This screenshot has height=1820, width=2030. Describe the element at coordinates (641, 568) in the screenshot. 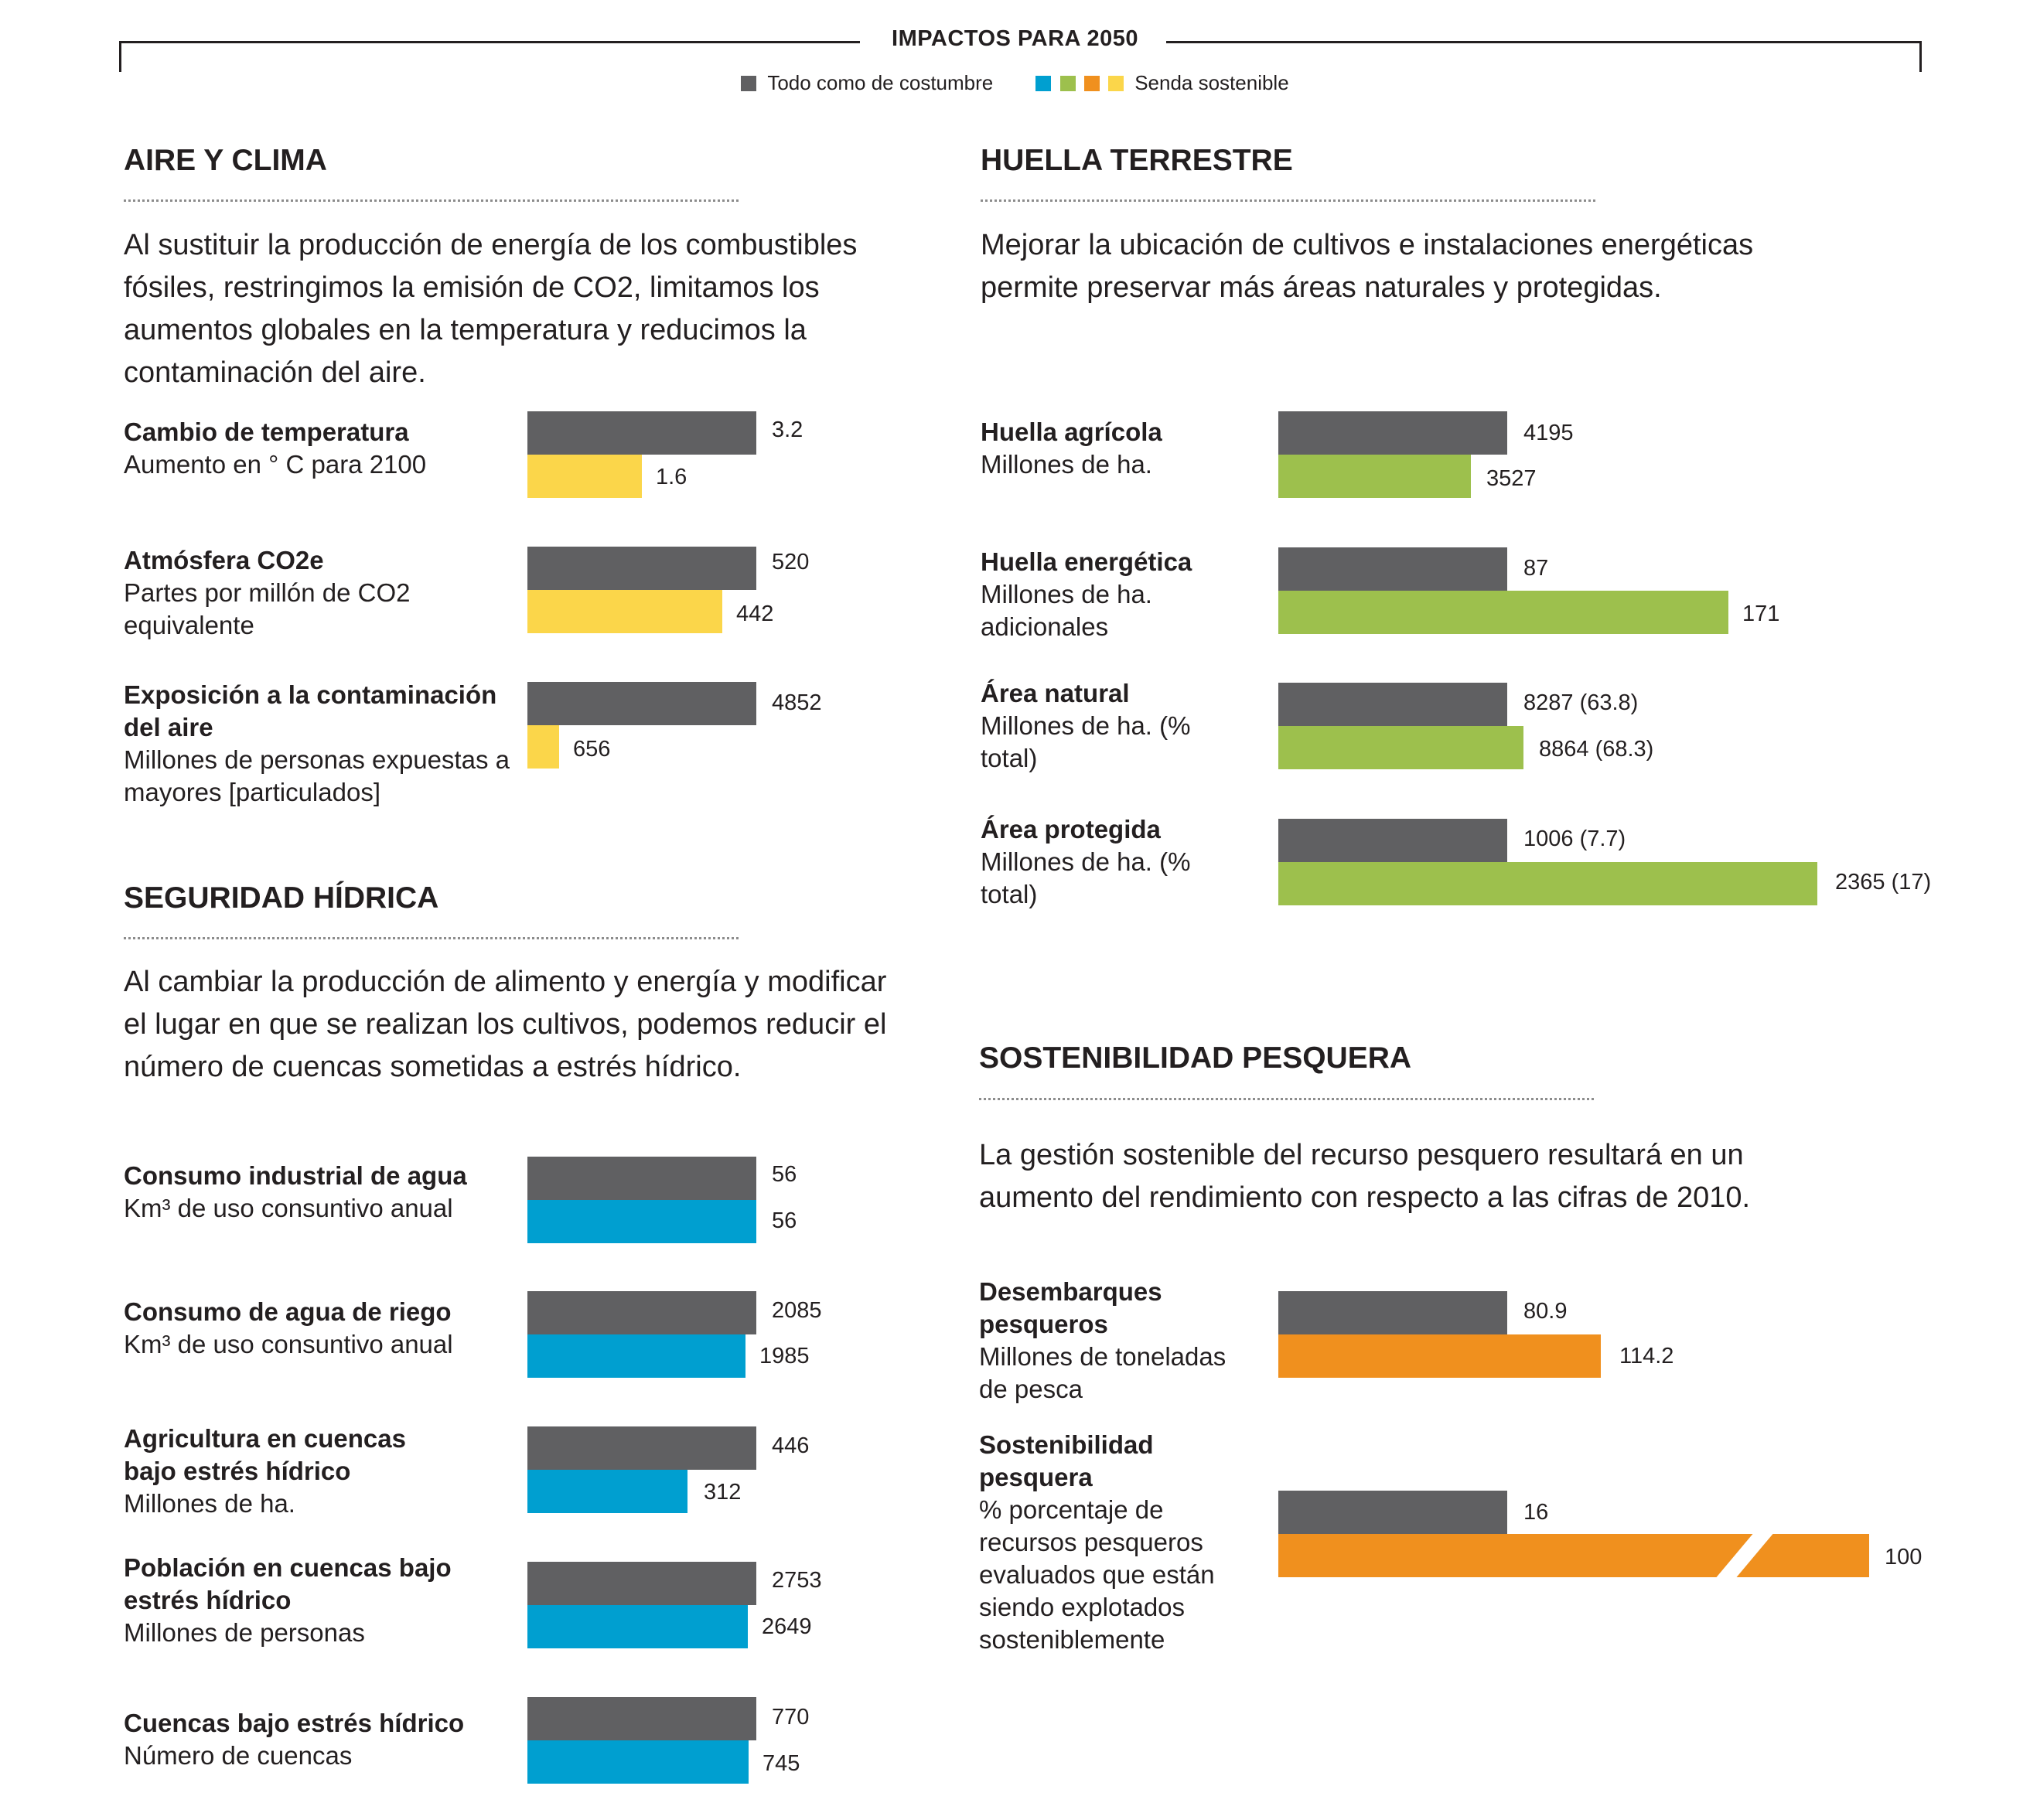

I see `bar-base-co2e` at that location.